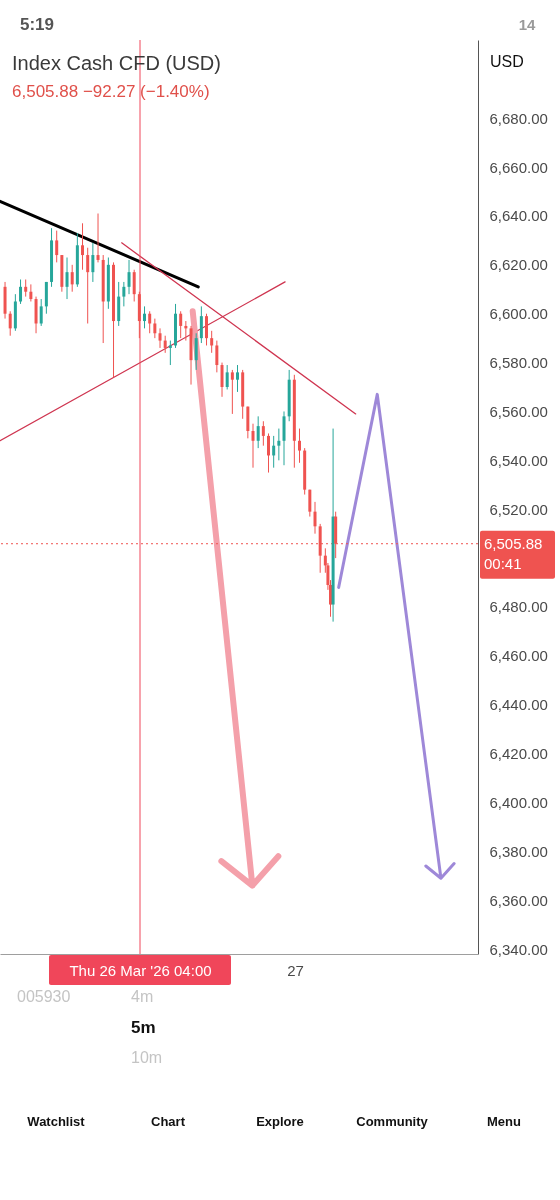  I want to click on text: USD, so click(507, 61).